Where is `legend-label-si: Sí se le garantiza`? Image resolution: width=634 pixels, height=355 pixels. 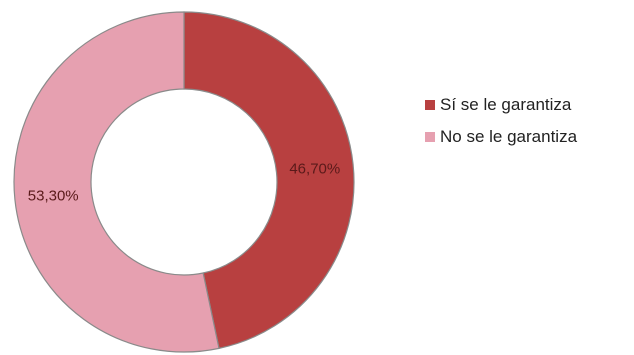 legend-label-si: Sí se le garantiza is located at coordinates (506, 104).